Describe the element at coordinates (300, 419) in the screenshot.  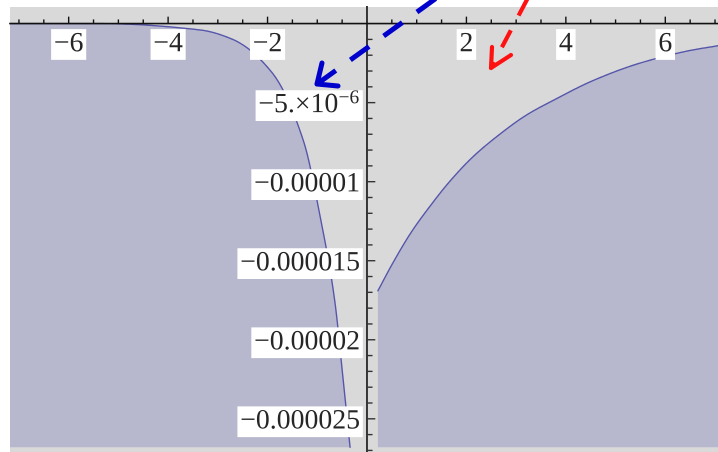
I see `y-tick-label: −0.000025` at that location.